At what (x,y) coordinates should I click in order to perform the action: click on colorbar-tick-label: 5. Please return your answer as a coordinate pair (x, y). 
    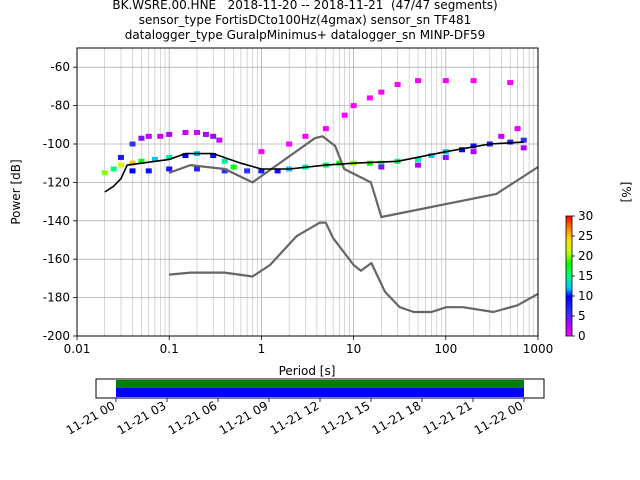
    Looking at the image, I should click on (582, 316).